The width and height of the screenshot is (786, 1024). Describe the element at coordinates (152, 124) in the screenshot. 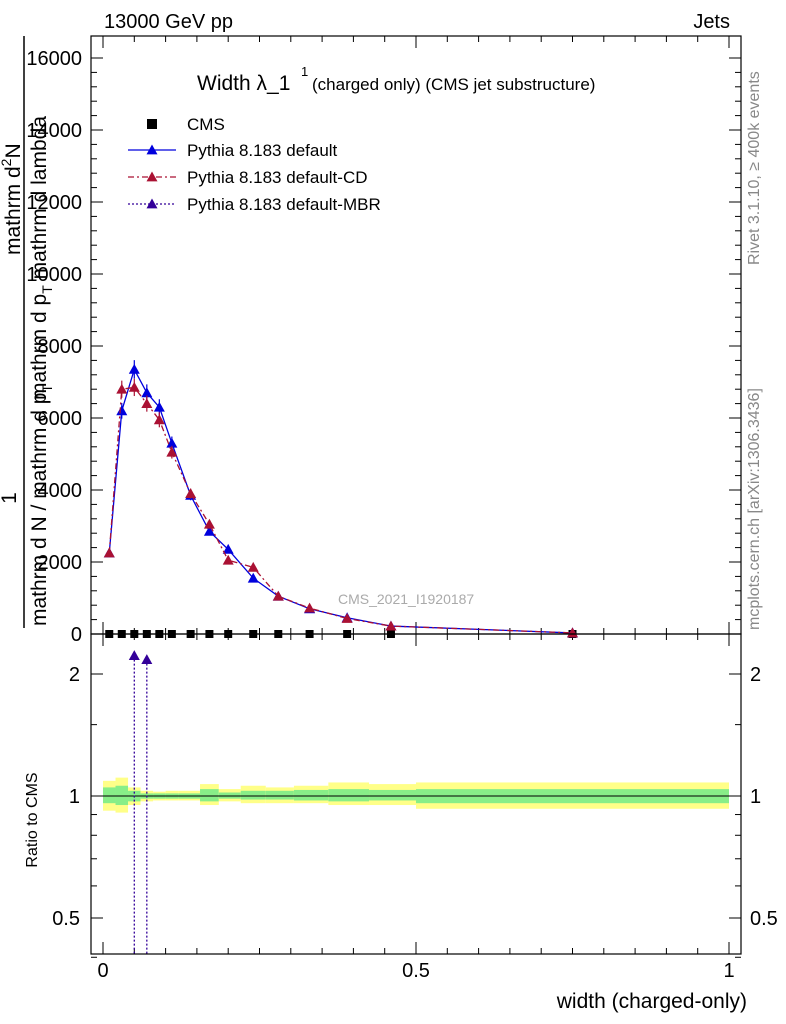

I see `legend-marker-cms` at that location.